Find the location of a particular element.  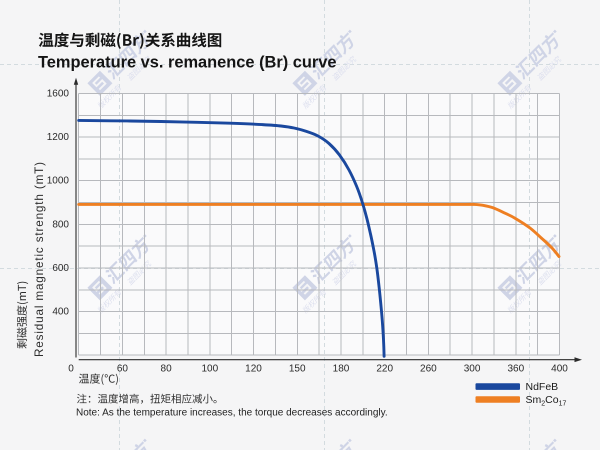

svg-text: 600 is located at coordinates (60, 268).